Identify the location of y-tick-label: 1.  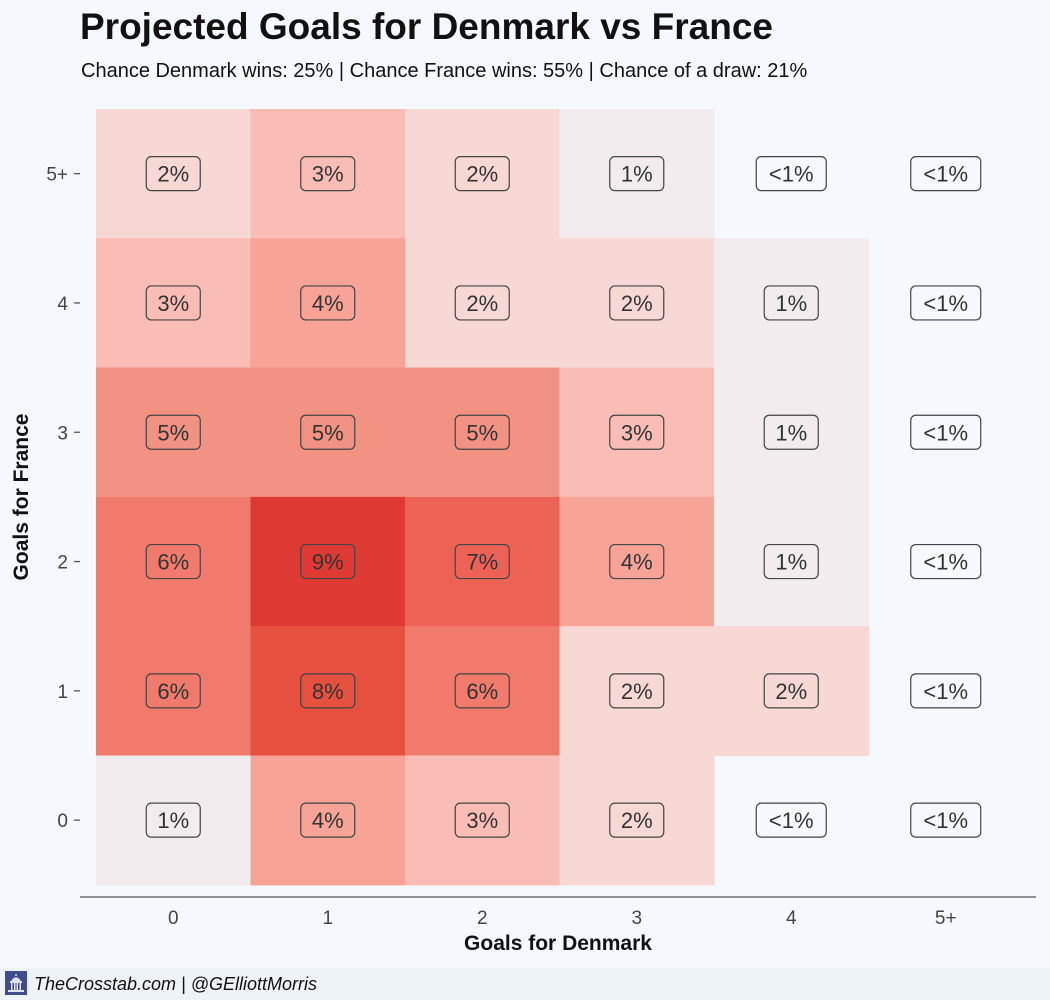
(62, 692).